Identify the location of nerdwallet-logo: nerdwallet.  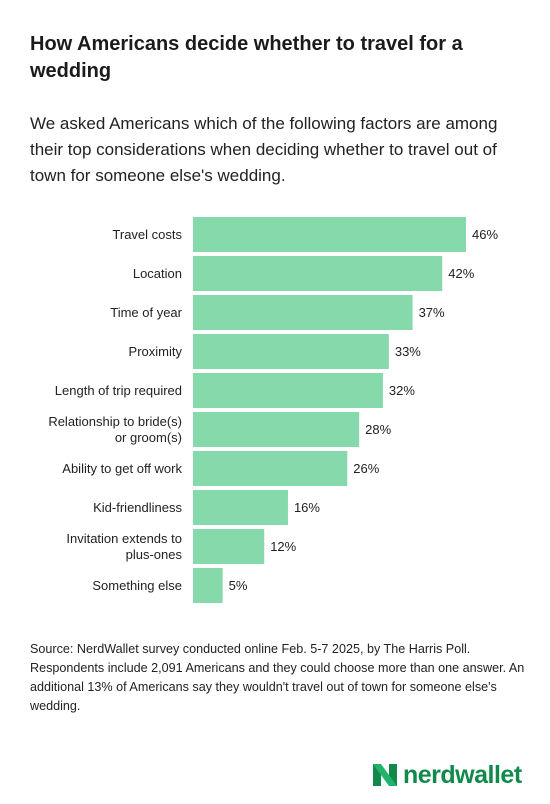
(447, 775).